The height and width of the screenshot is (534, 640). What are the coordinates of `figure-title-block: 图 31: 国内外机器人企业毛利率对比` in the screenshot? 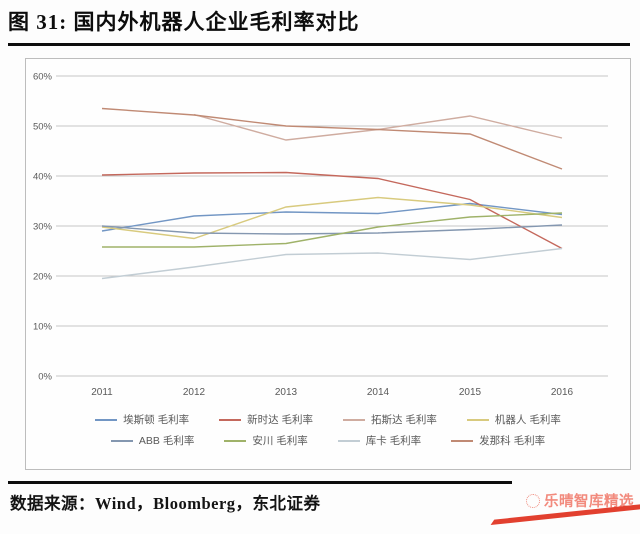 It's located at (319, 26).